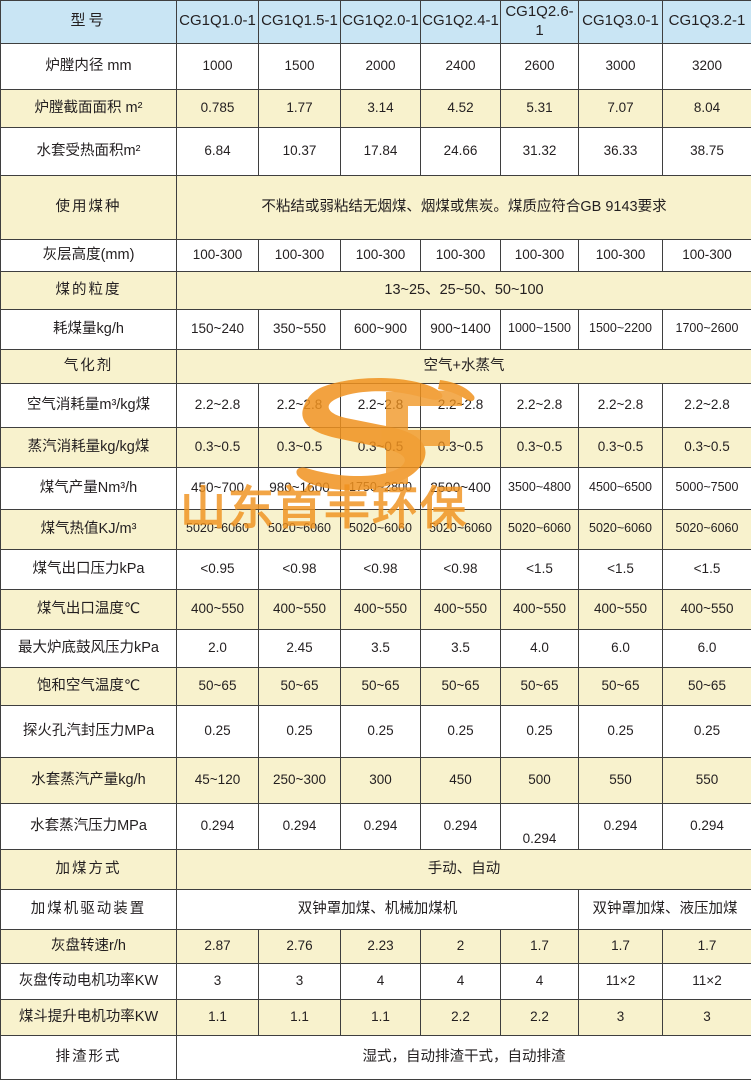  What do you see at coordinates (707, 151) in the screenshot?
I see `cell-value: 38.75` at bounding box center [707, 151].